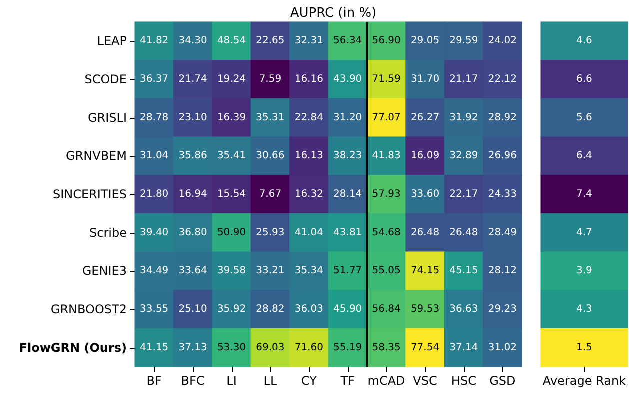  What do you see at coordinates (73, 347) in the screenshot?
I see `y-tick-label: FlowGRN (Ours)` at bounding box center [73, 347].